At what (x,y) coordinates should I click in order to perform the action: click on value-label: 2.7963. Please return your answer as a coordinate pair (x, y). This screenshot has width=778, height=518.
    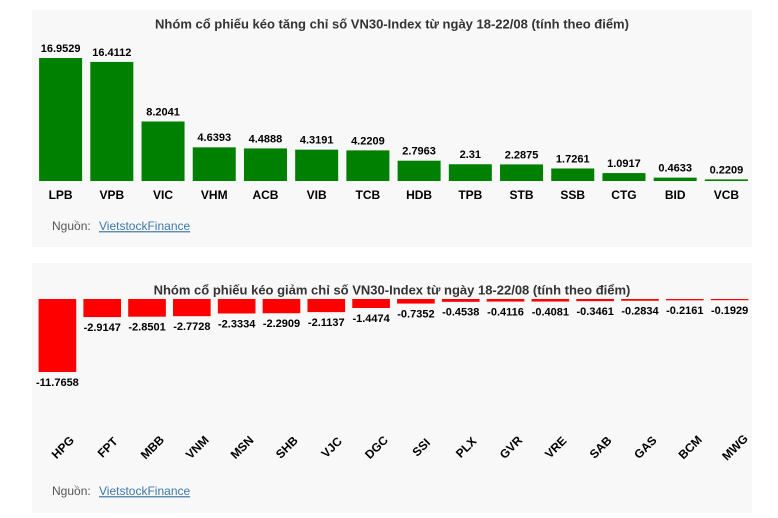
    Looking at the image, I should click on (419, 152).